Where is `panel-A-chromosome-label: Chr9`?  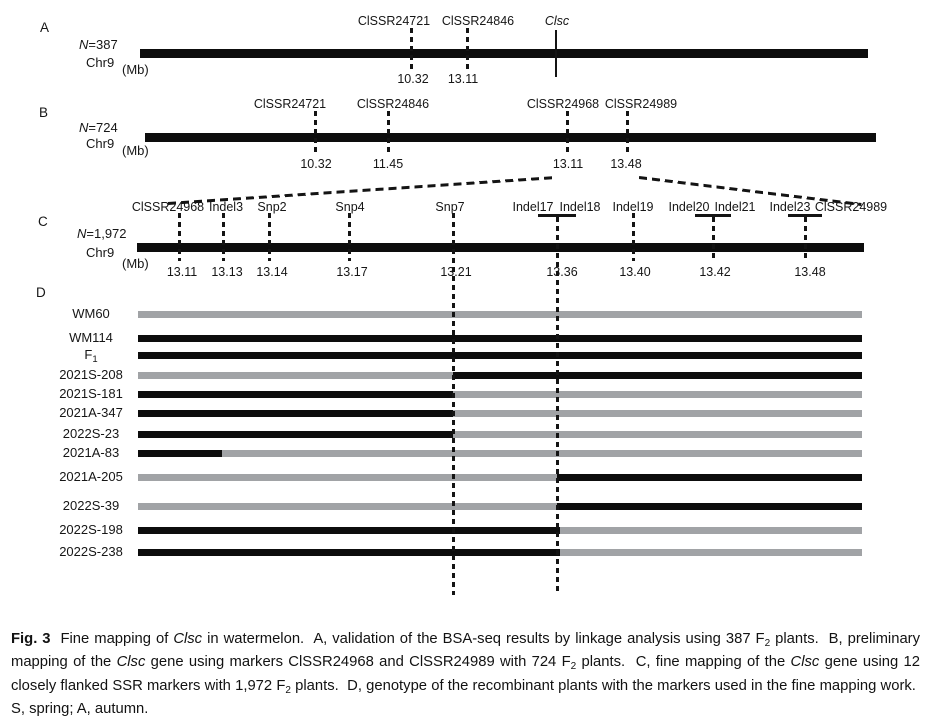
panel-A-chromosome-label: Chr9 is located at coordinates (100, 62).